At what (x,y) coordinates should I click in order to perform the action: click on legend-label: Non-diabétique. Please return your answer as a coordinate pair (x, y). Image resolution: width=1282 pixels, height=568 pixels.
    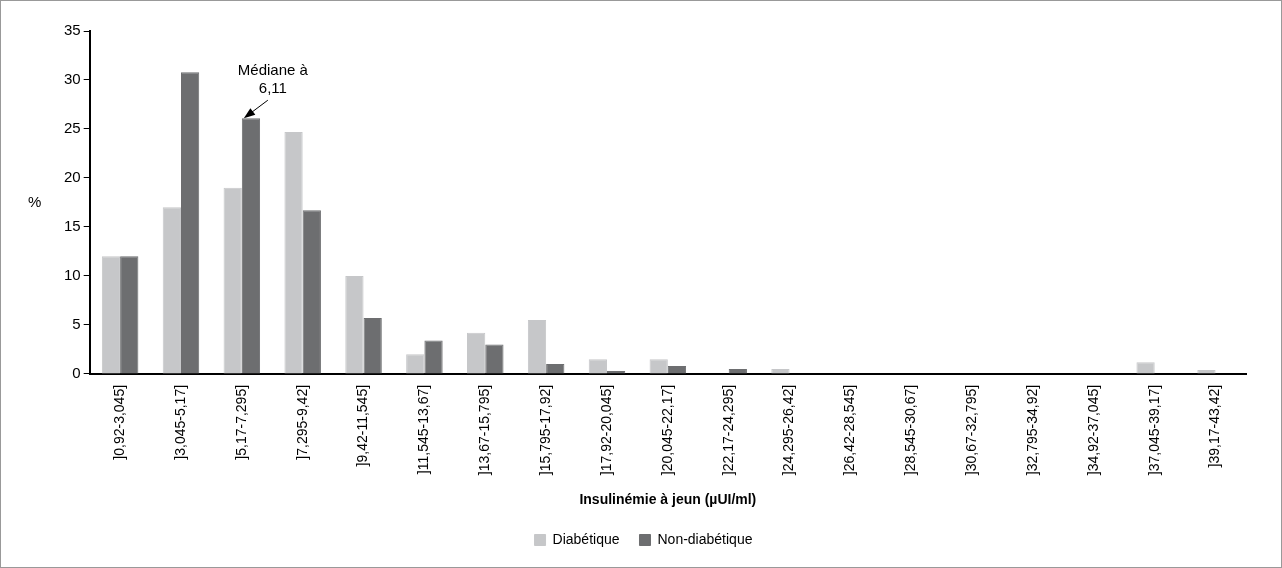
    Looking at the image, I should click on (705, 538).